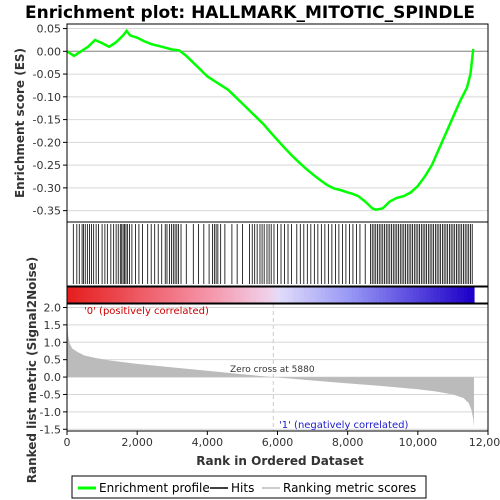 This screenshot has width=500, height=500. What do you see at coordinates (67, 442) in the screenshot?
I see `metric-x-tick-label: 0` at bounding box center [67, 442].